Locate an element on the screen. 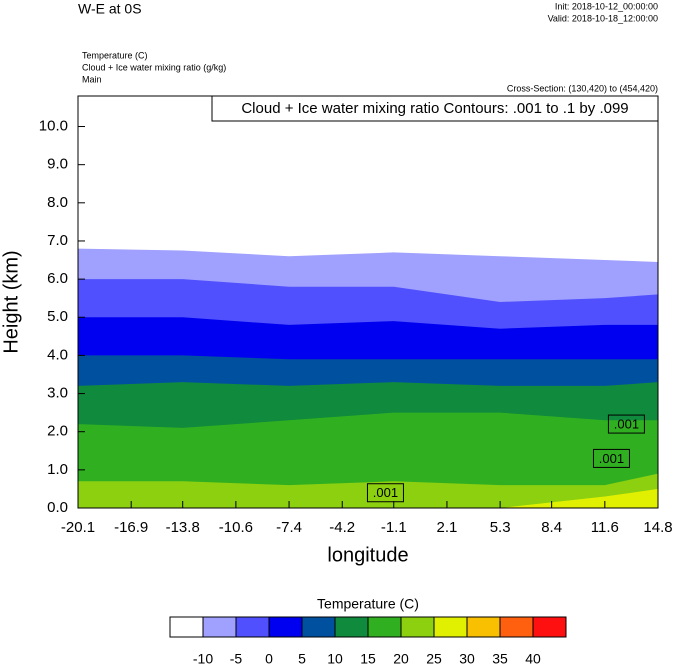 This screenshot has width=674, height=672. y-tick-label: 4.0 is located at coordinates (57, 354).